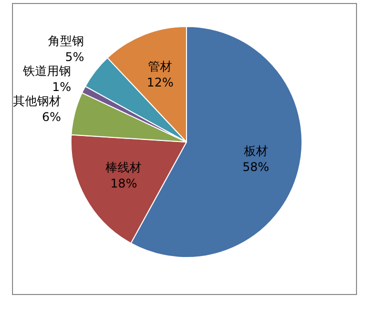  What do you see at coordinates (47, 71) in the screenshot?
I see `slice-label: 铁道用钢` at bounding box center [47, 71].